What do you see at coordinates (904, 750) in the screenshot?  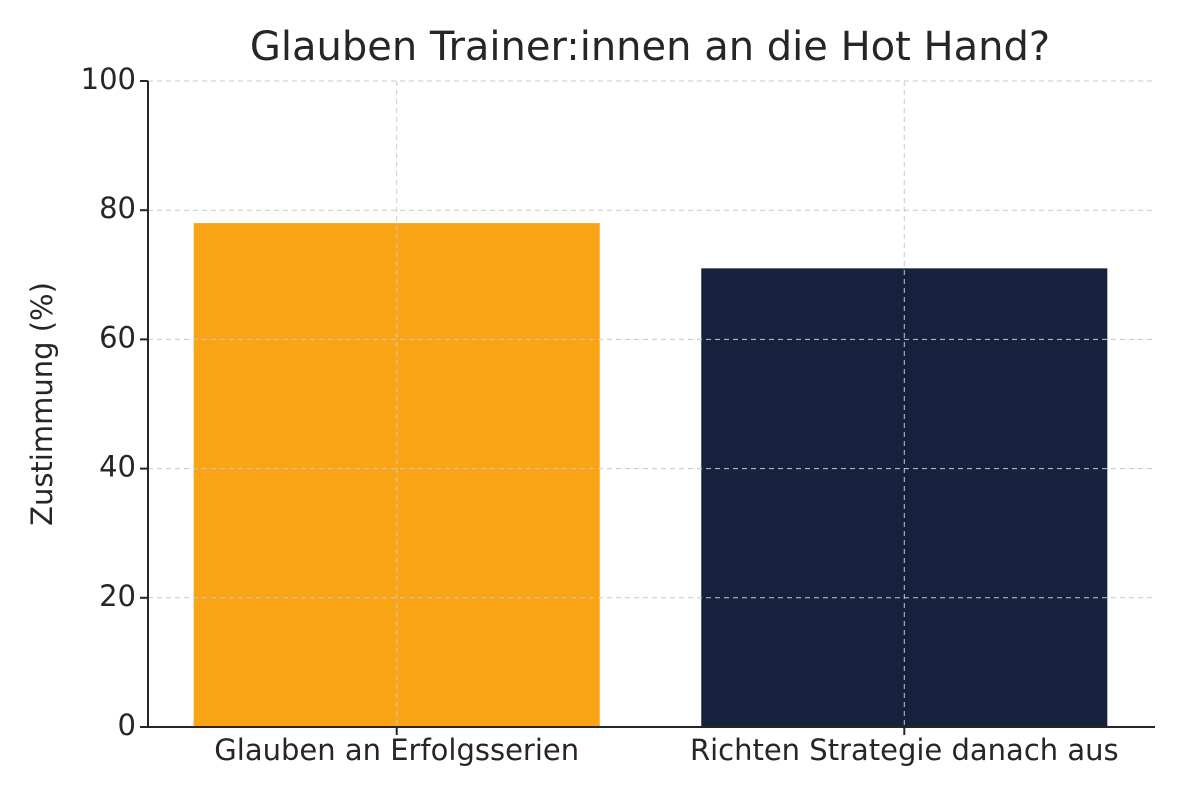 I see `x-tick-label: Richten Strategie danach aus` at bounding box center [904, 750].